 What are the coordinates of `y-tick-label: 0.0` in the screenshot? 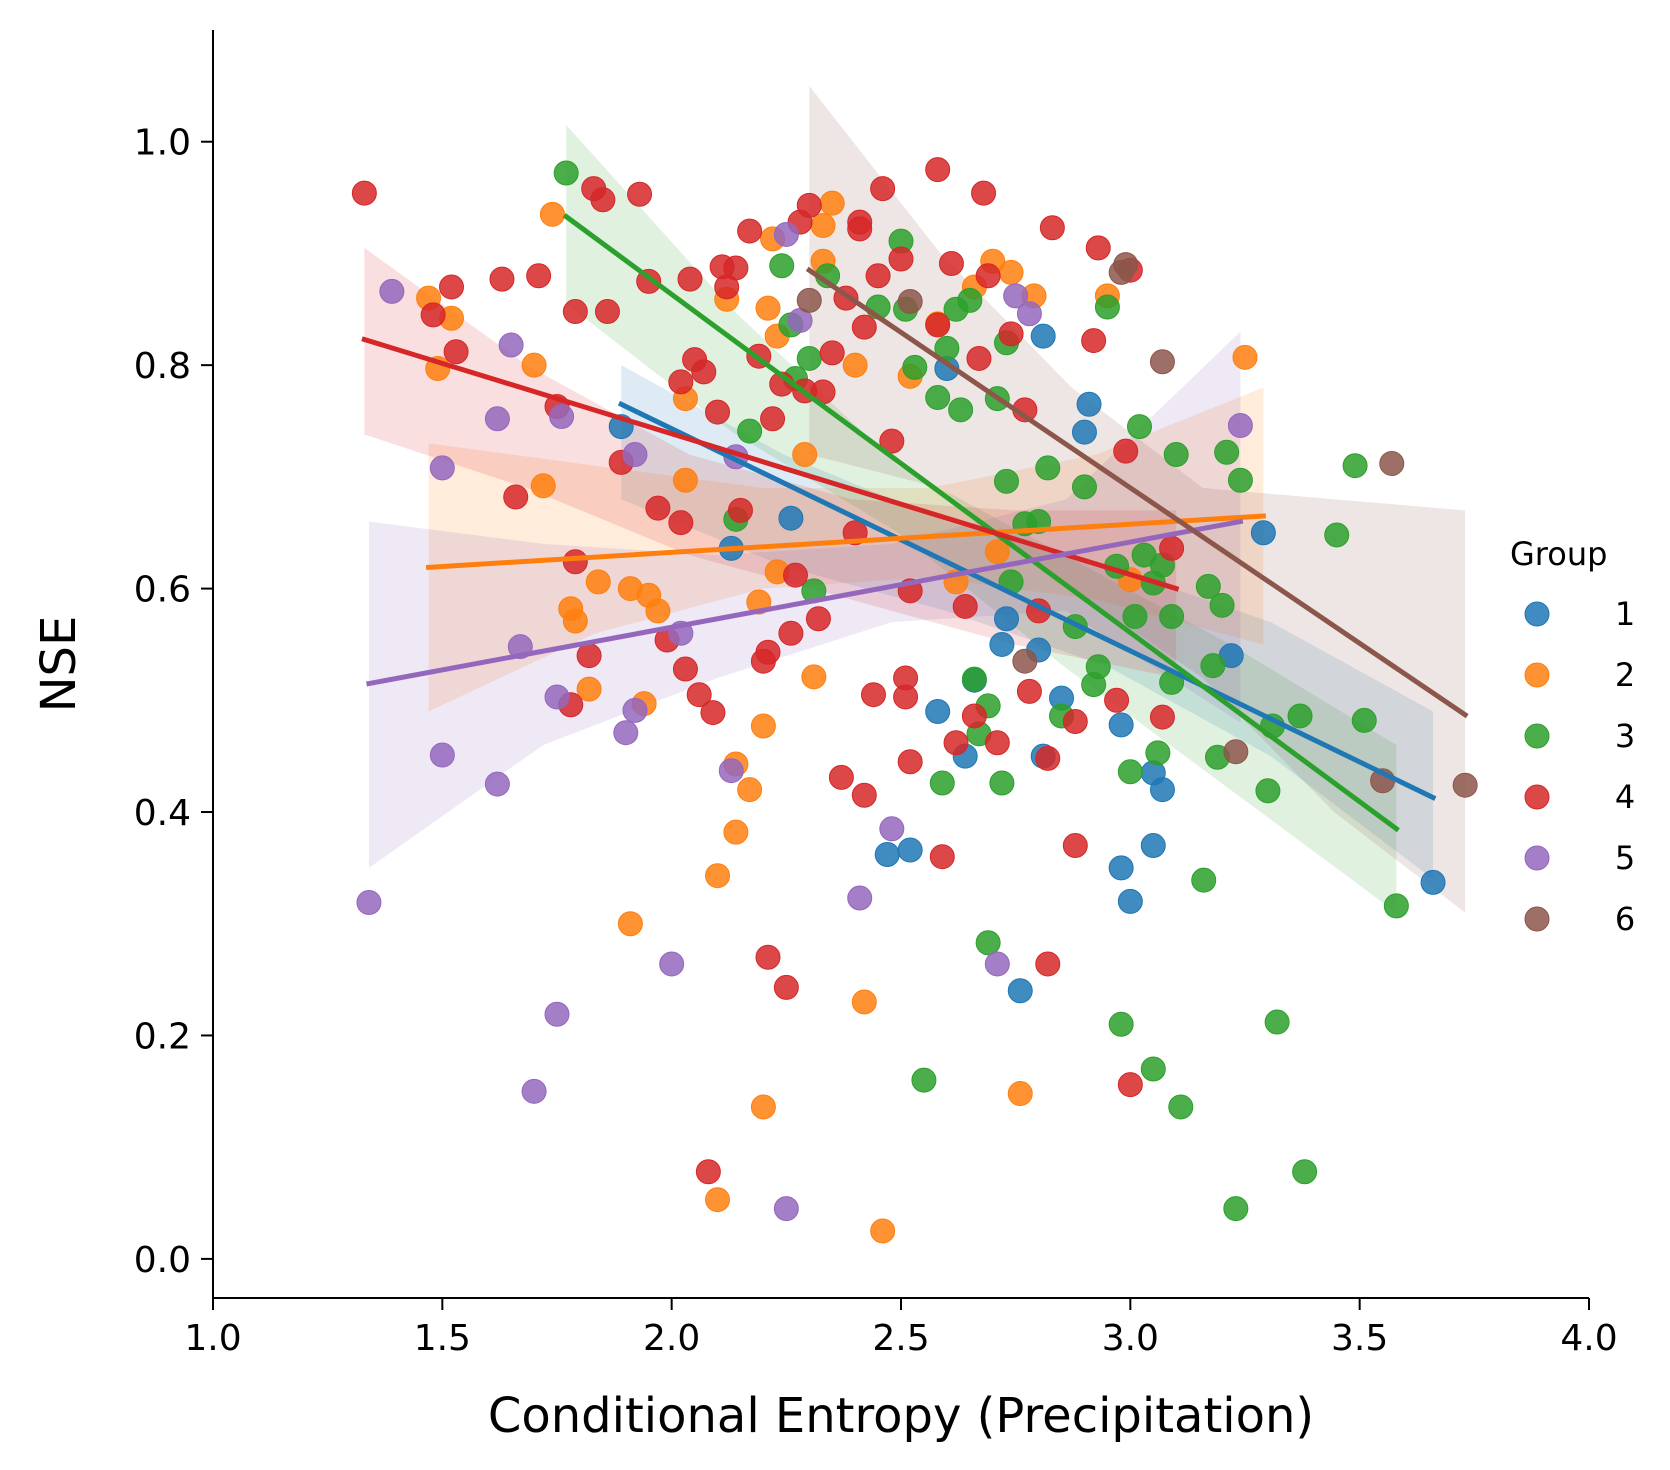 It's located at (162, 1260).